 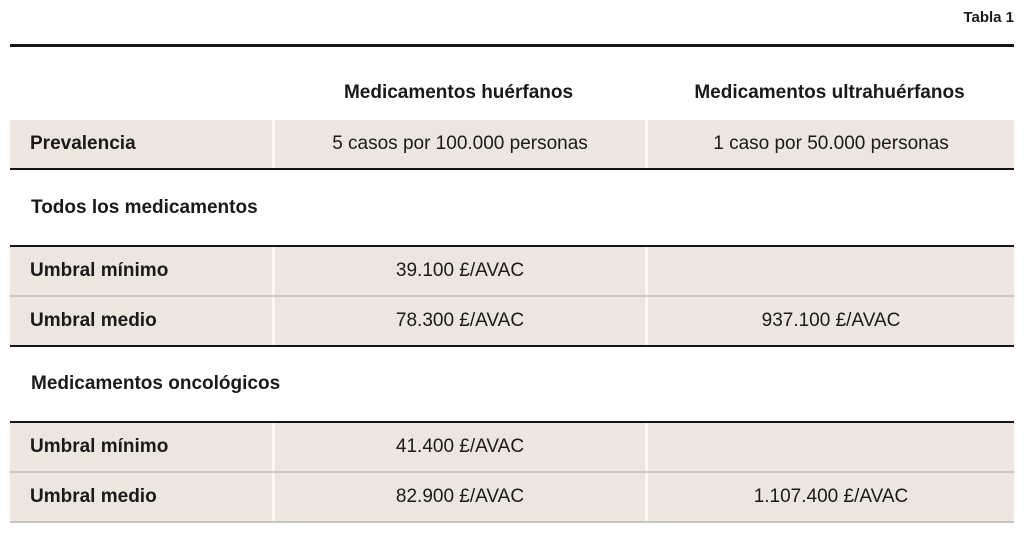 I want to click on column-header-empty, so click(x=141, y=112).